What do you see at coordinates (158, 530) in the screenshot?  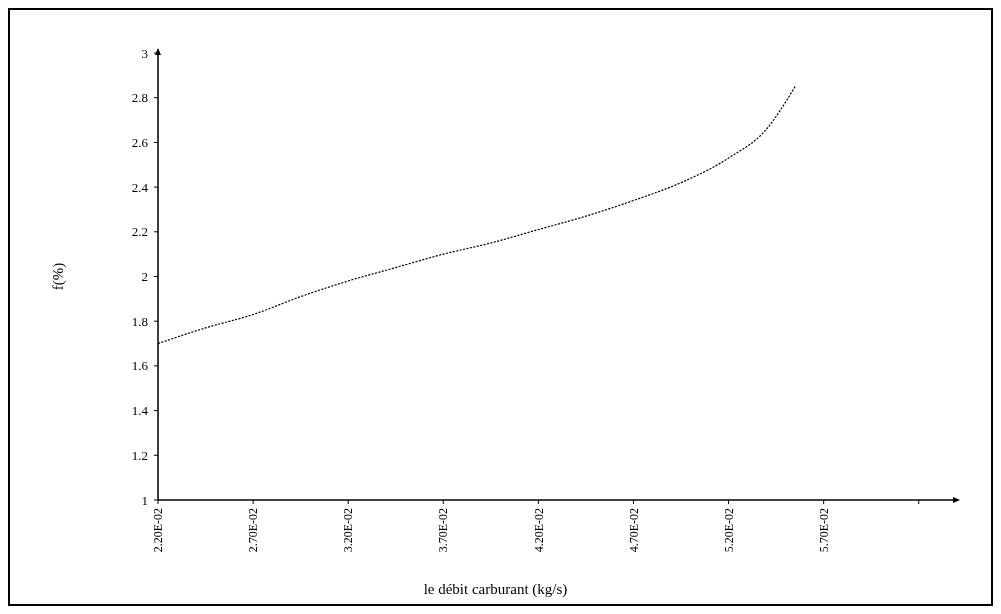 I see `x-tick-label: 2.20E-02` at bounding box center [158, 530].